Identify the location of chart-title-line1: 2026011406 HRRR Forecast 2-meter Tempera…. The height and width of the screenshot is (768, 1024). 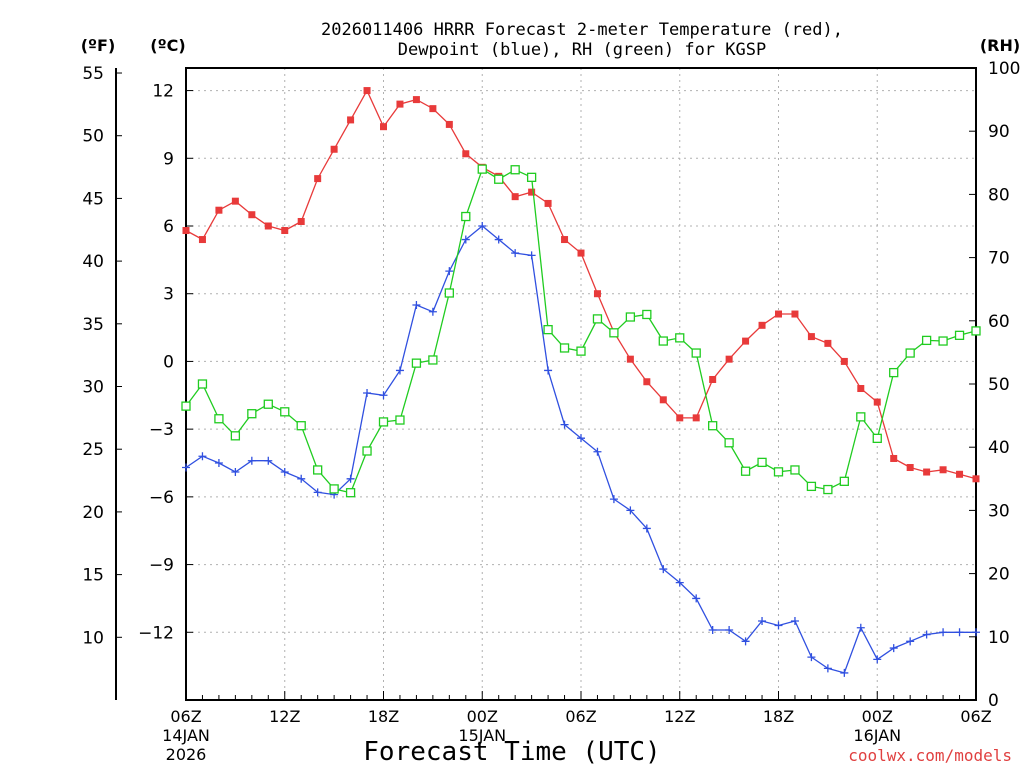
(582, 30).